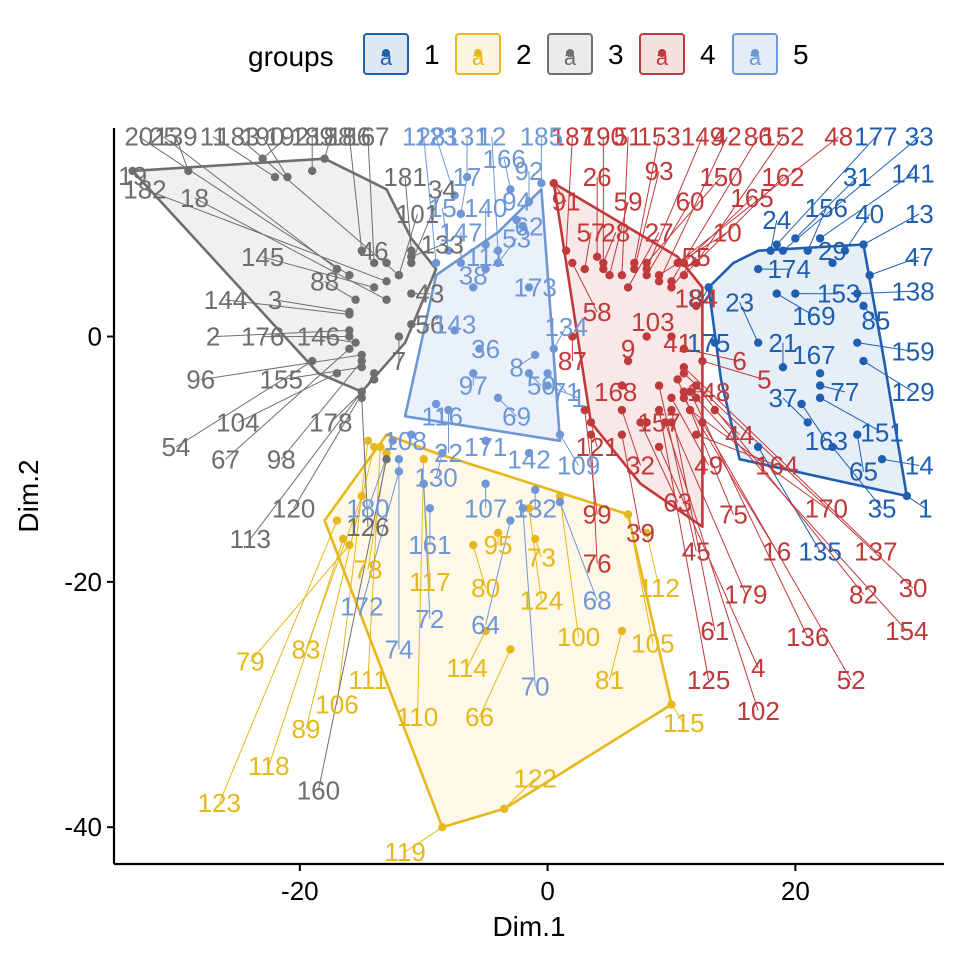 The width and height of the screenshot is (960, 960). I want to click on point-label: 5, so click(764, 380).